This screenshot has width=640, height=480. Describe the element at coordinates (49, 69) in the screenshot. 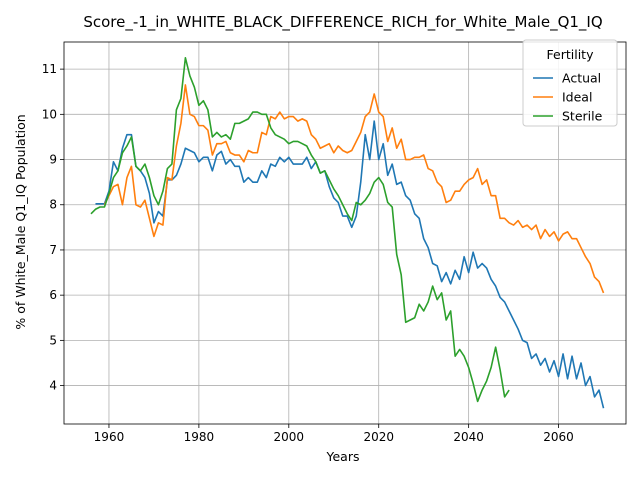

I see `y-tick-label: 11` at that location.